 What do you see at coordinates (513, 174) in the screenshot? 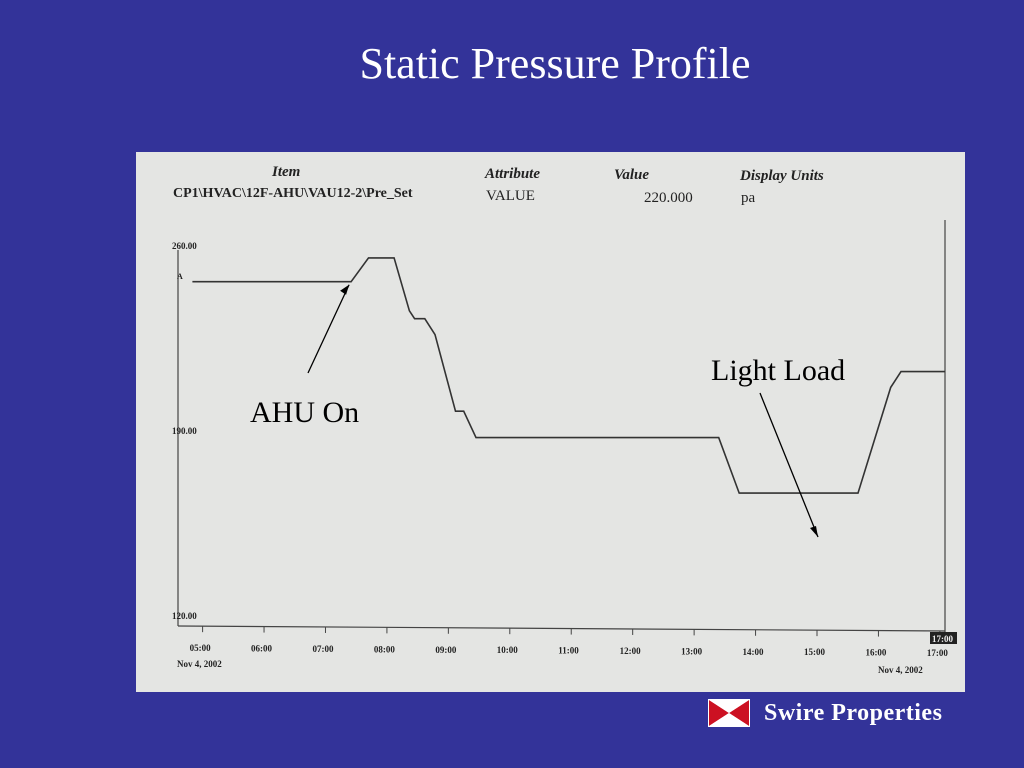
I see `header-attribute-label: Attribute` at bounding box center [513, 174].